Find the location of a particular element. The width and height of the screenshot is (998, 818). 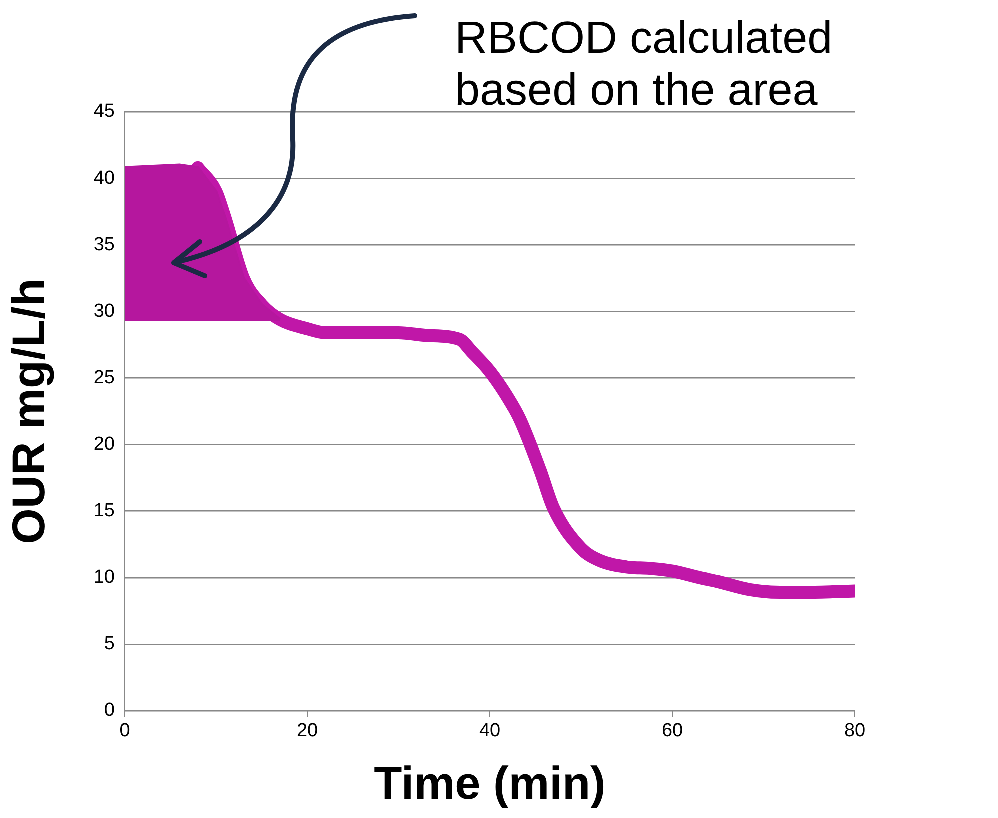

y-tick-label: 20 is located at coordinates (104, 445).